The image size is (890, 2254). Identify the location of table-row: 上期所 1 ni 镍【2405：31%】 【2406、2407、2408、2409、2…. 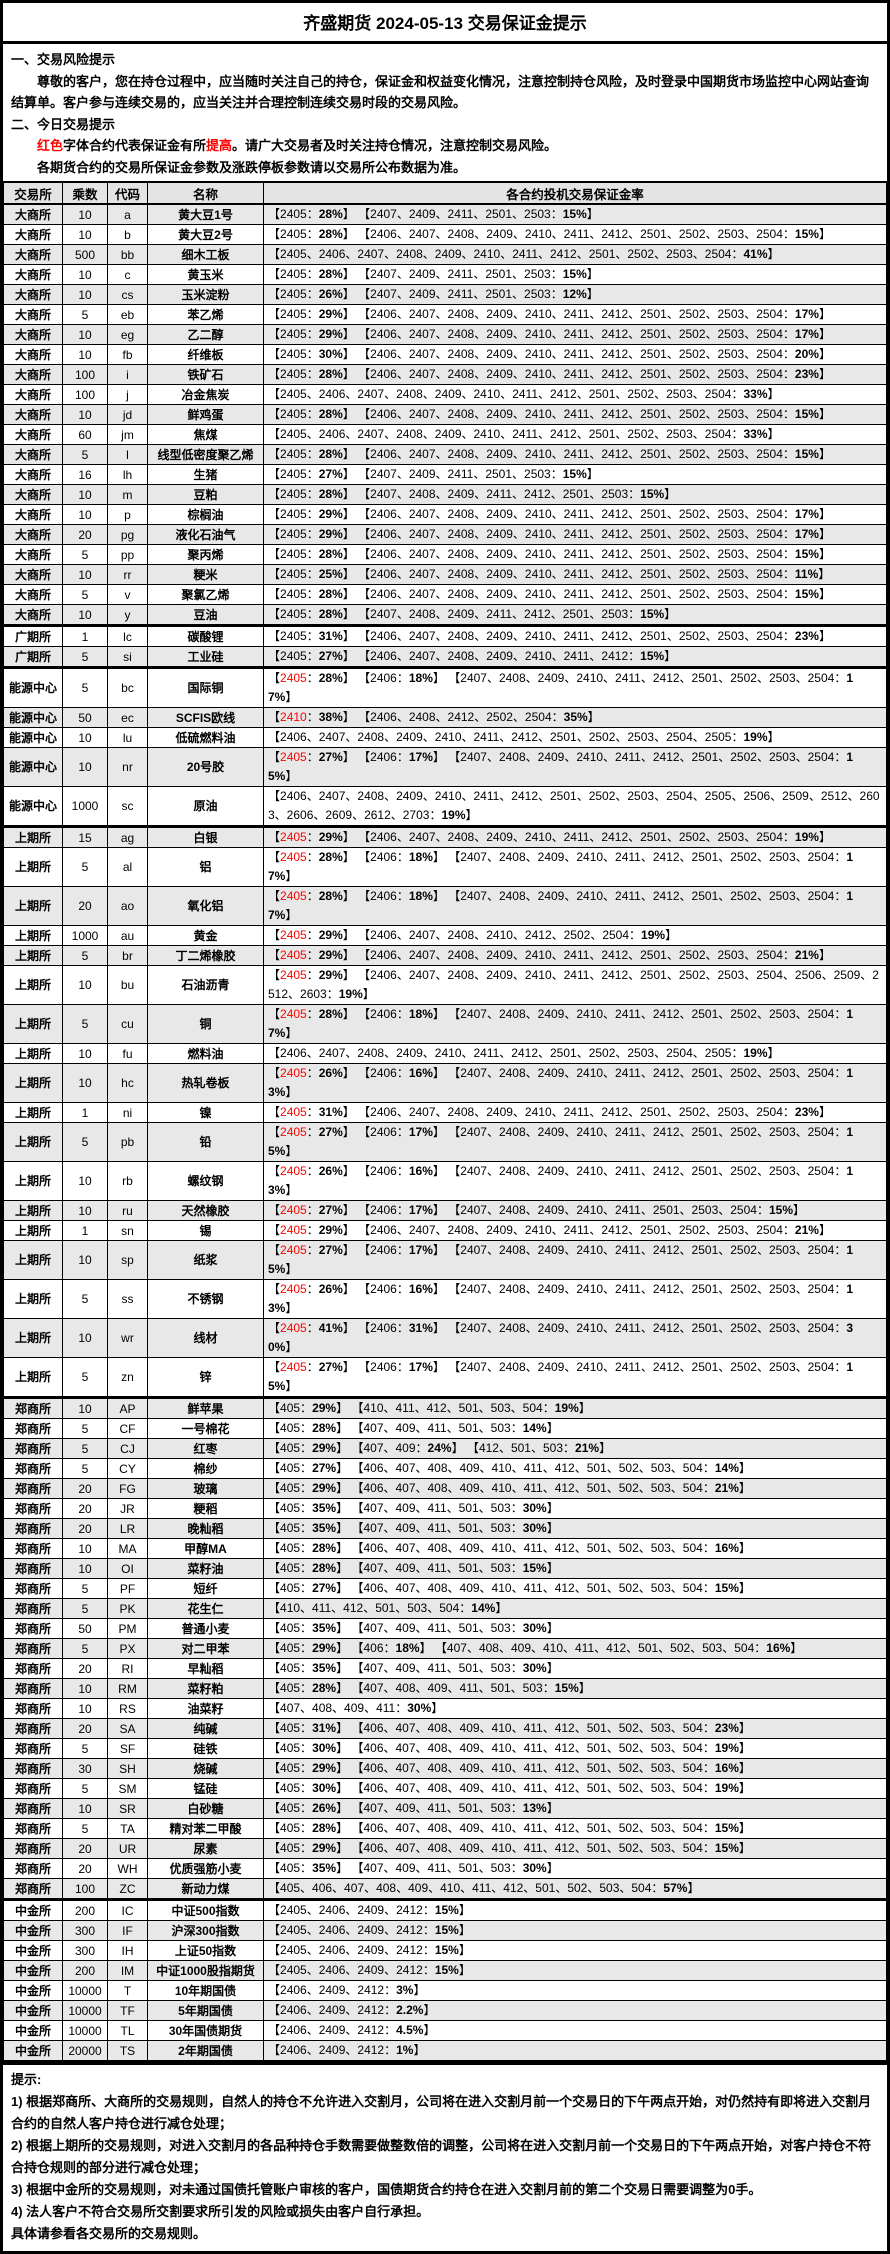
(445, 1112).